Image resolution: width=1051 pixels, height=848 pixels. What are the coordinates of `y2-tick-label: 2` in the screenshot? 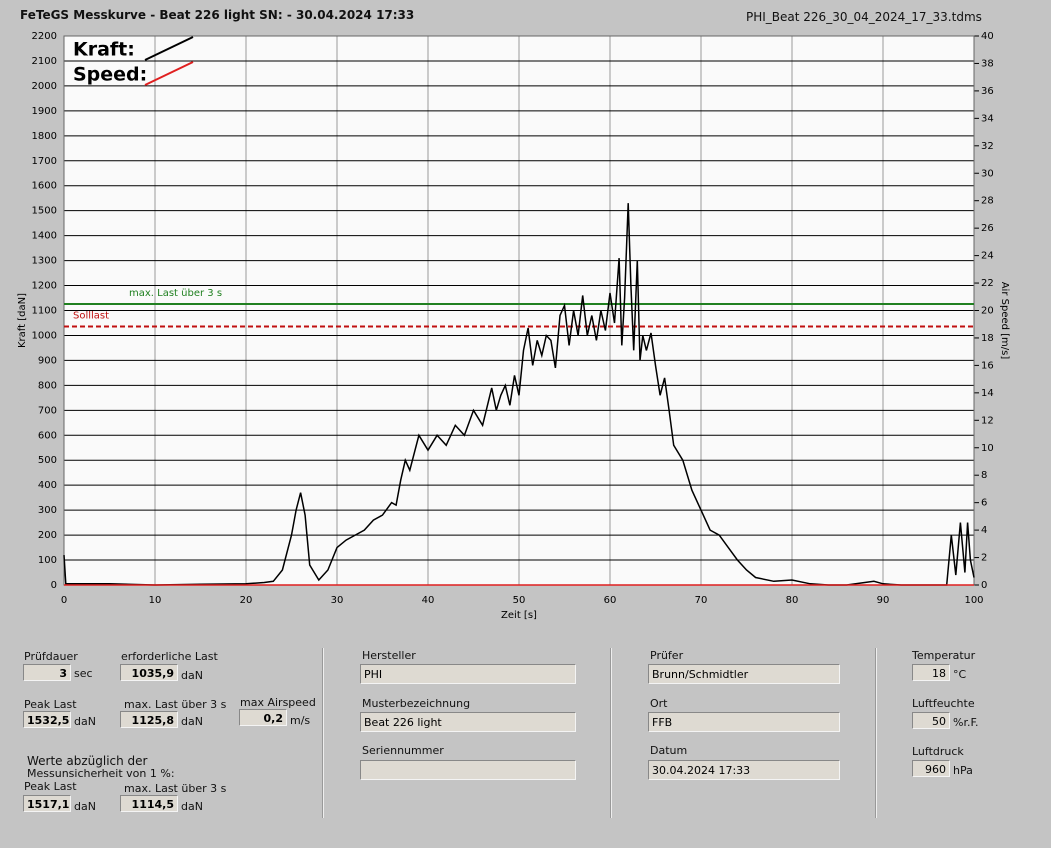 It's located at (984, 558).